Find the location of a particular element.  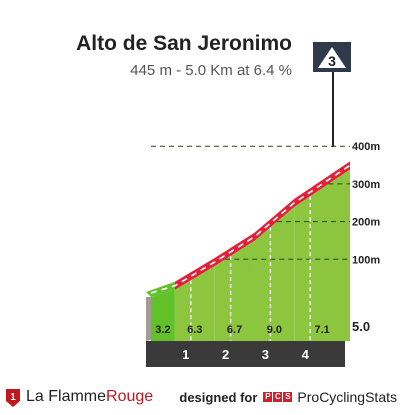

altitude-tick-label: 100m is located at coordinates (366, 260).